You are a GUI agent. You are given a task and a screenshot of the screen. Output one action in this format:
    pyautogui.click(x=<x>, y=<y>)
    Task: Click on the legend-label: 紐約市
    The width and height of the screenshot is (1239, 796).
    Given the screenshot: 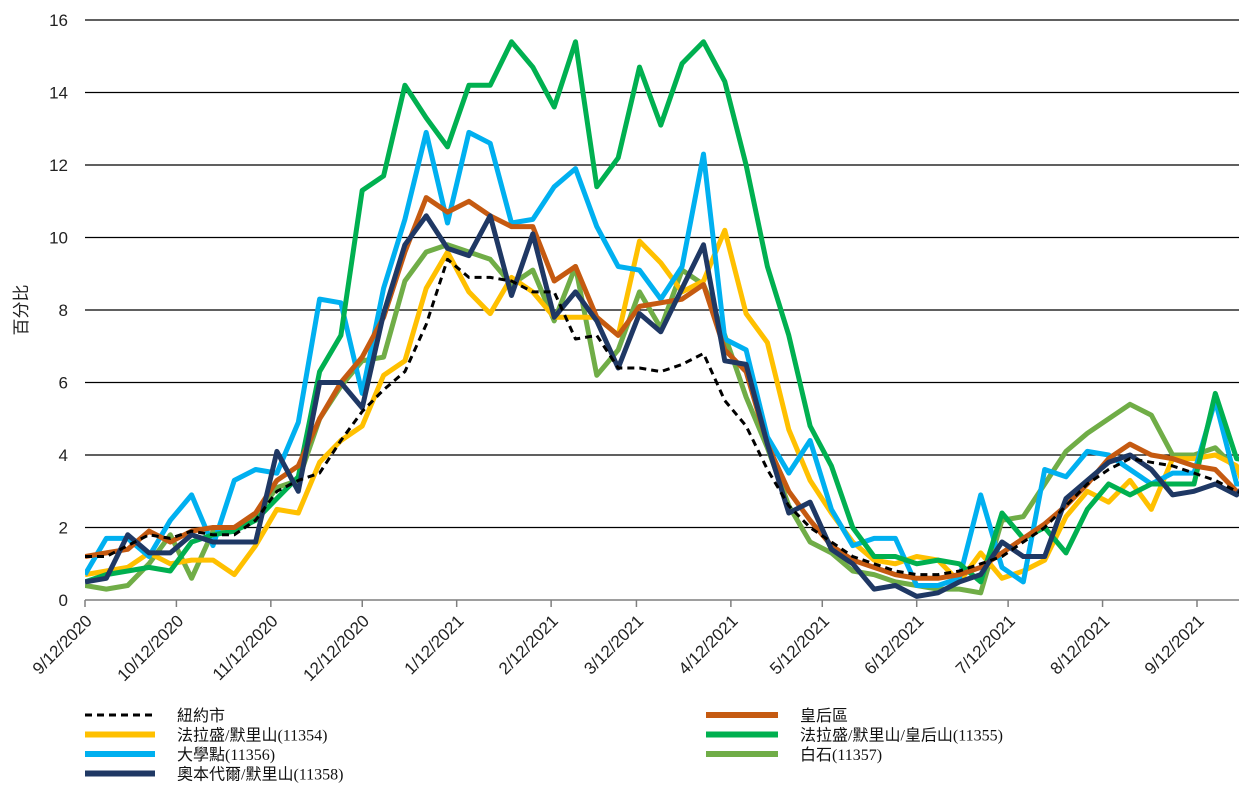 What is the action you would take?
    pyautogui.click(x=201, y=716)
    